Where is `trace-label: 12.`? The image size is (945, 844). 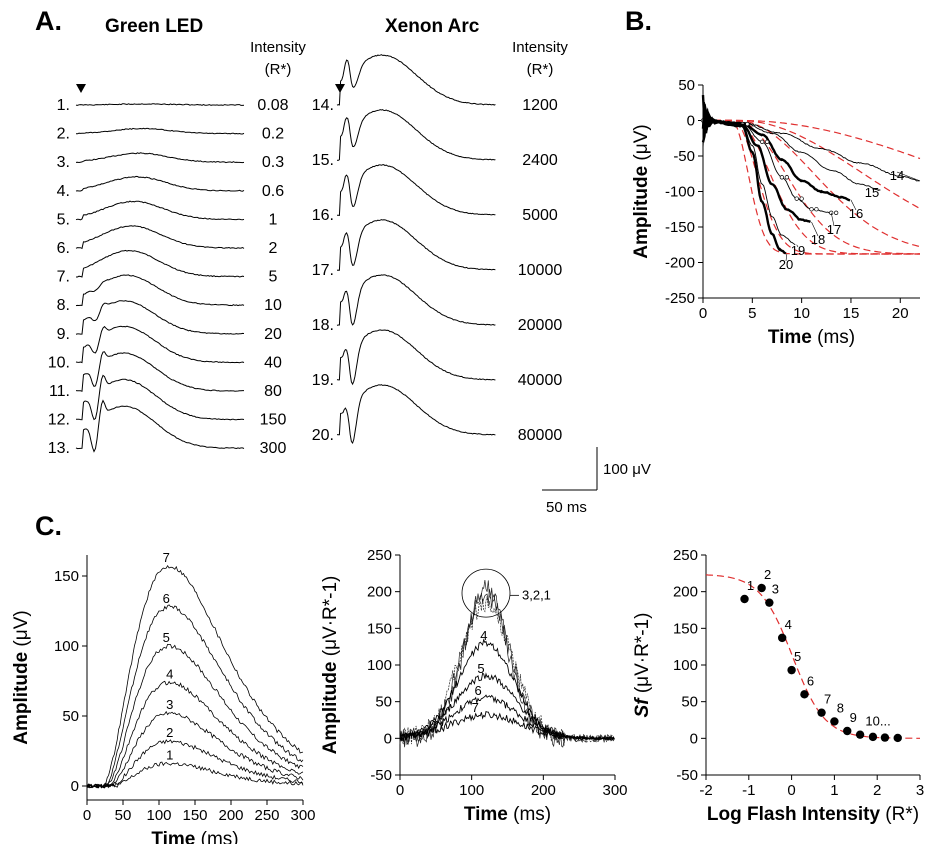
trace-label: 12. is located at coordinates (59, 420).